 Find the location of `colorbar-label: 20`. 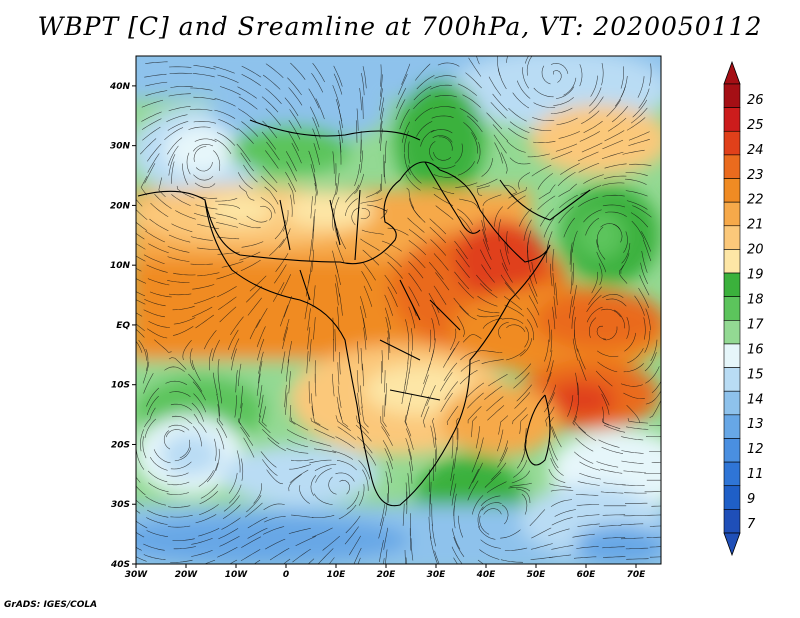

colorbar-label: 20 is located at coordinates (755, 250).